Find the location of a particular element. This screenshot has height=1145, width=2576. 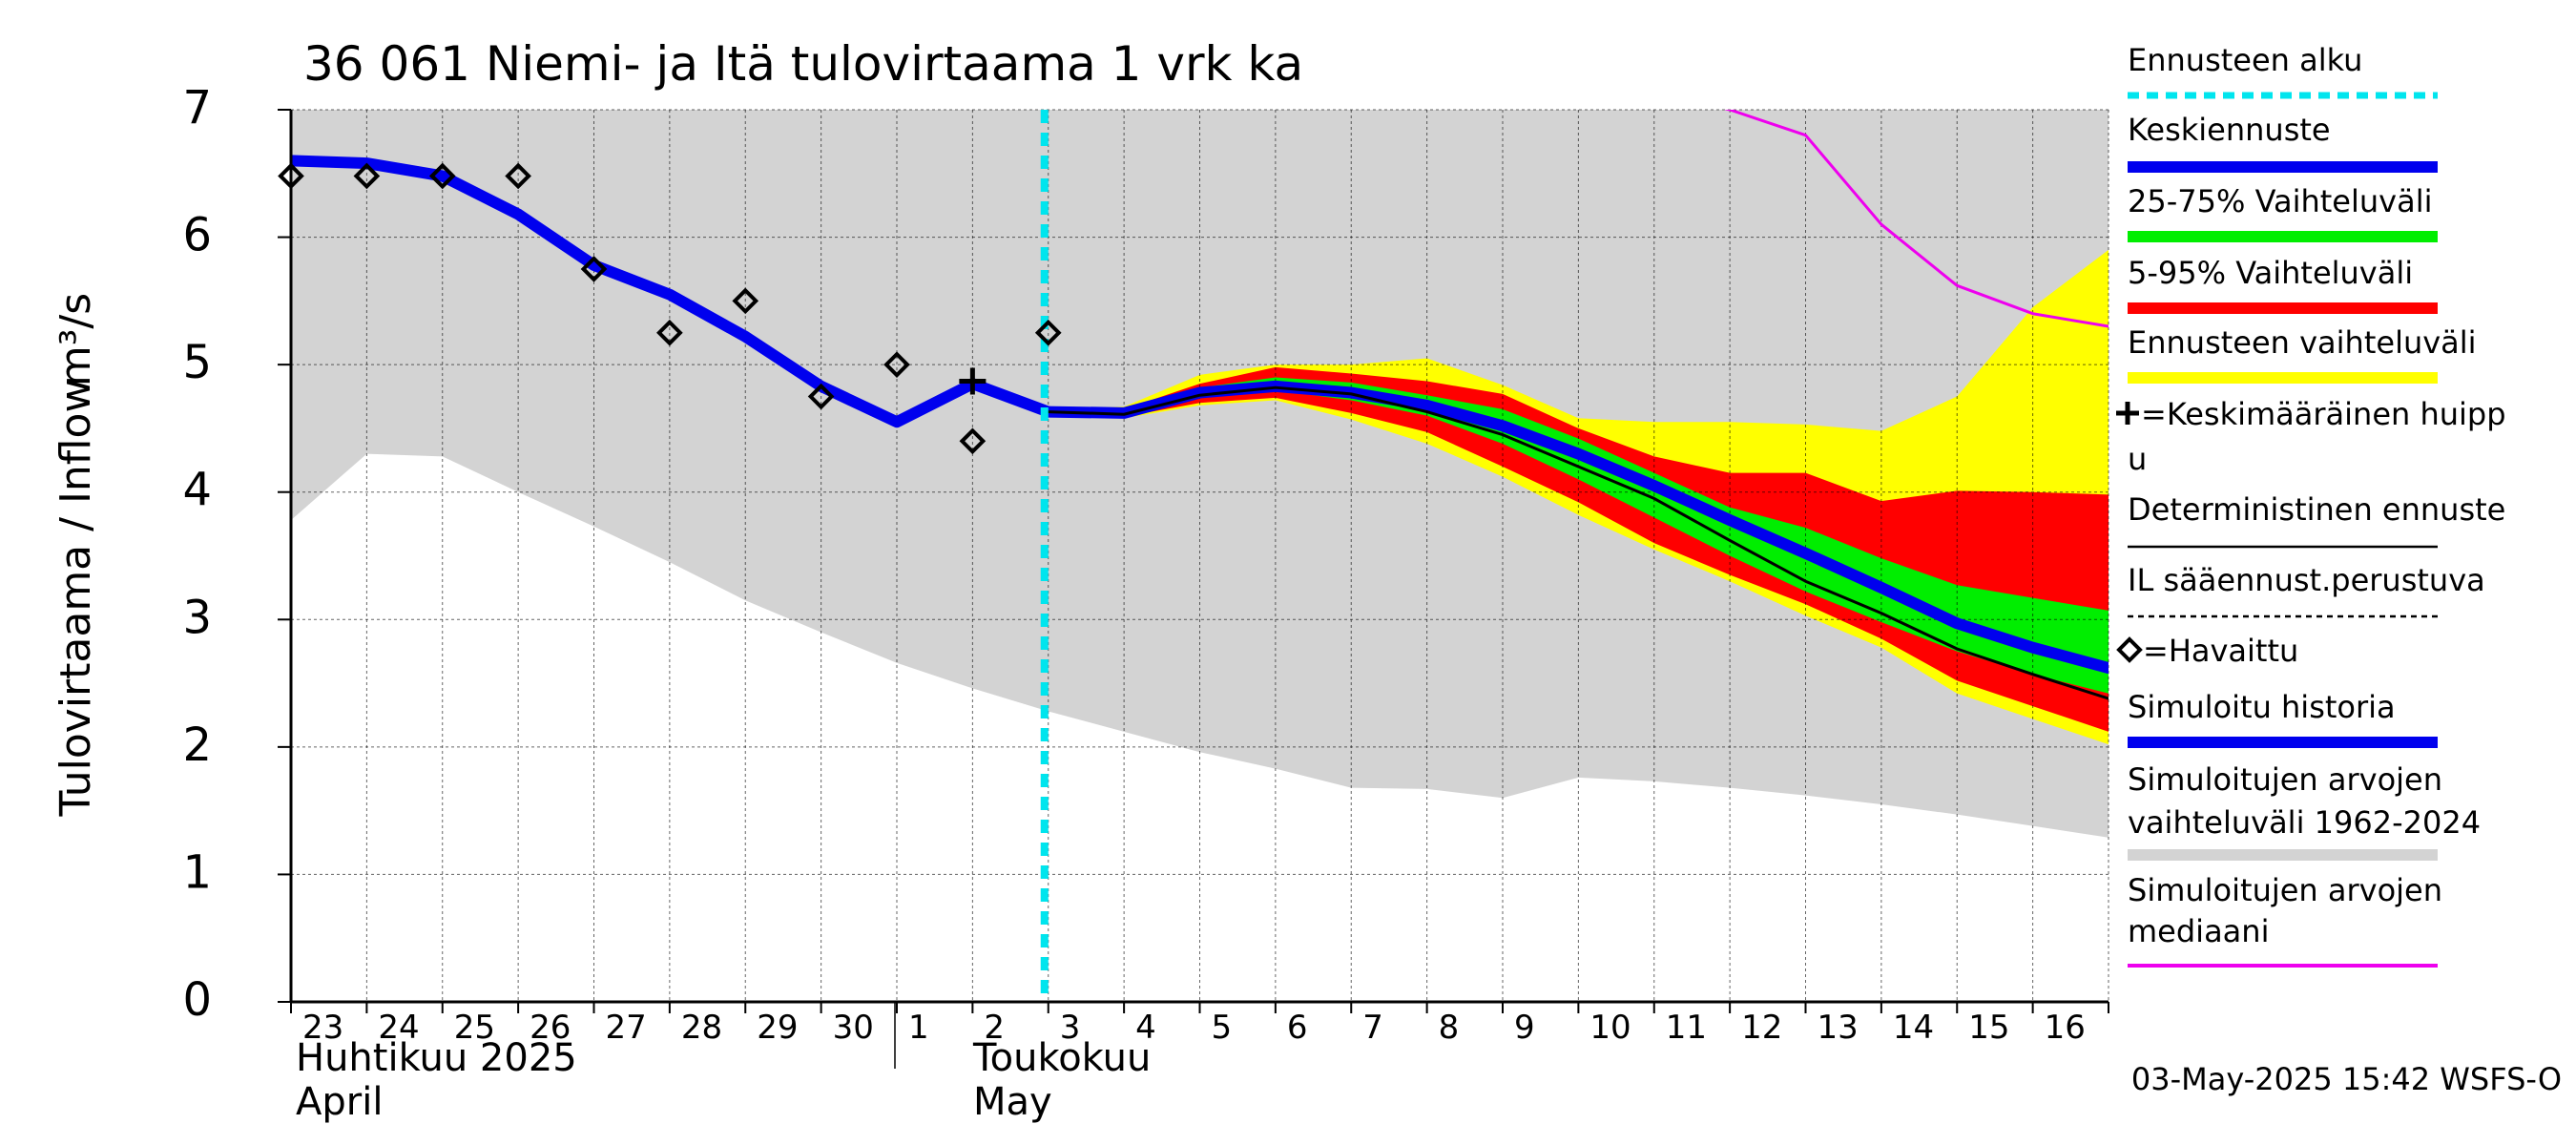

x-tick-label: 27 is located at coordinates (626, 1028).